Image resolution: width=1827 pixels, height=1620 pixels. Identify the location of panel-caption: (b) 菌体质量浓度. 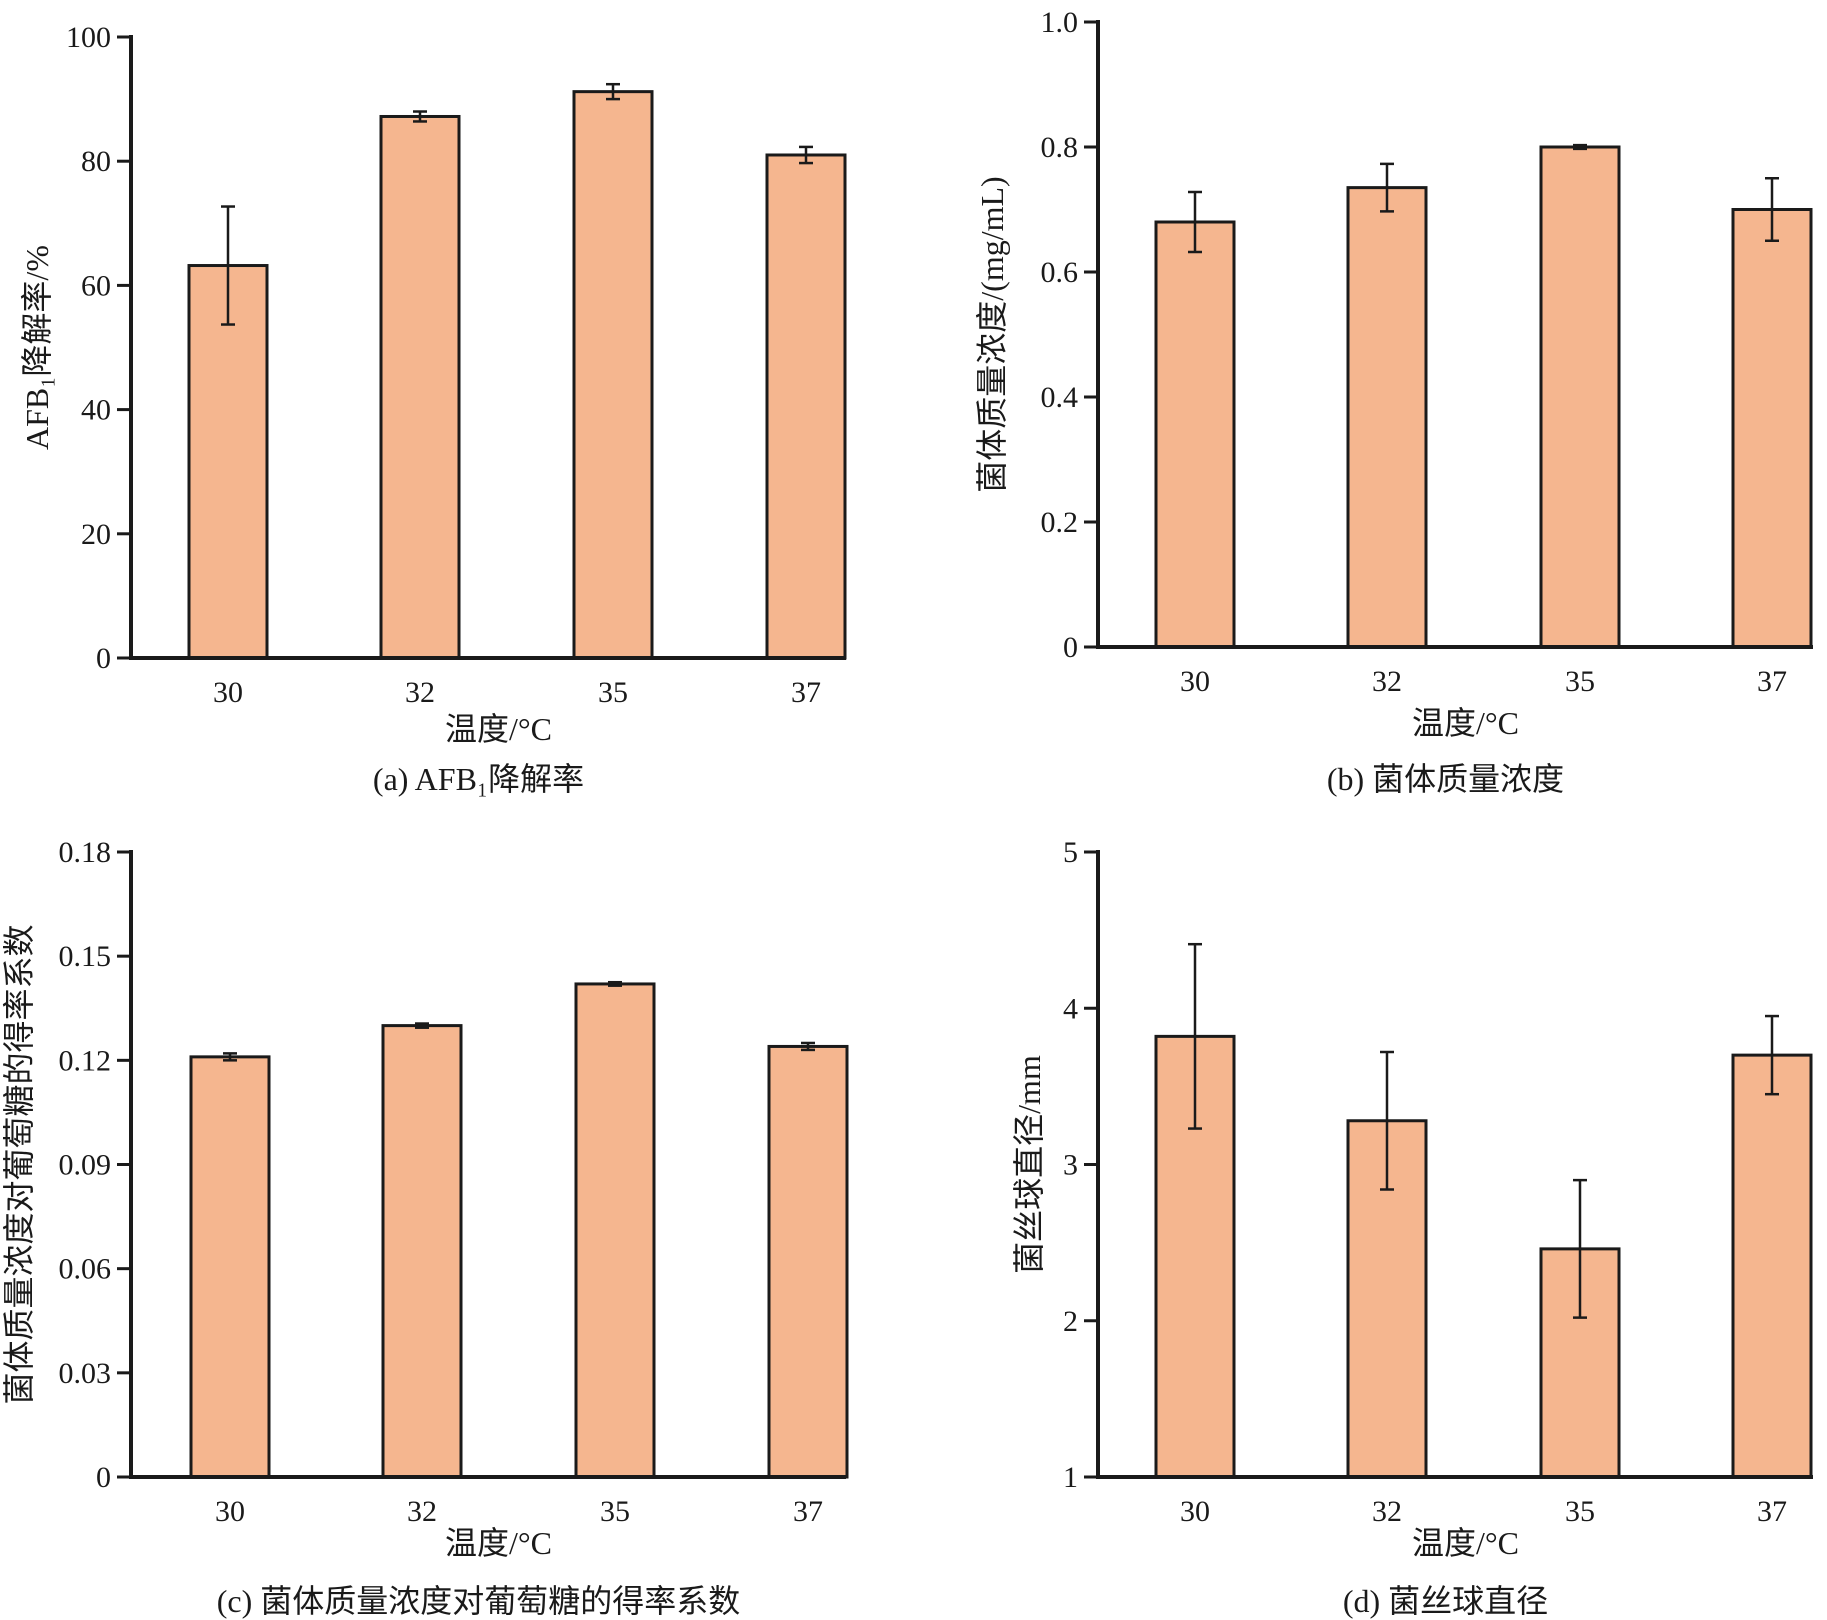
(1445, 779).